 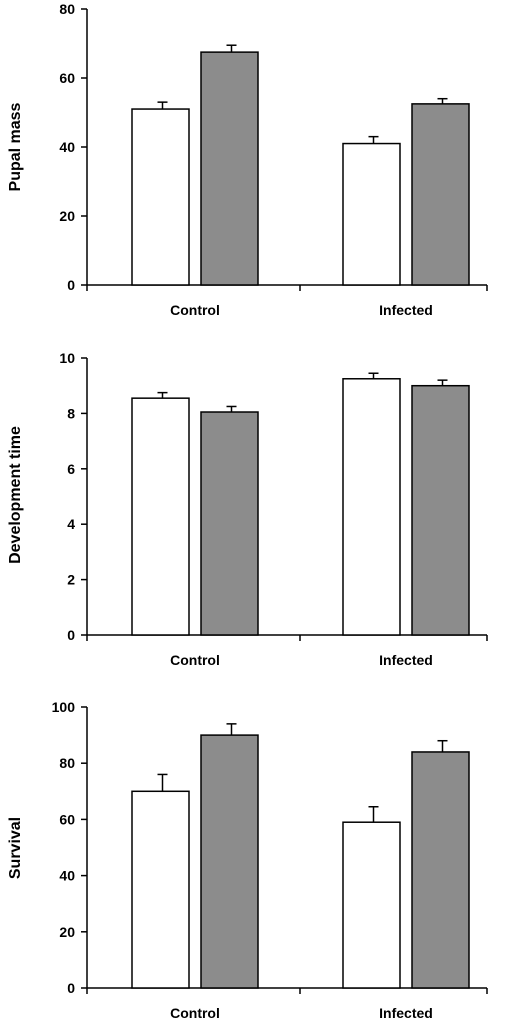 I want to click on y-tick-label: 2, so click(x=71, y=580).